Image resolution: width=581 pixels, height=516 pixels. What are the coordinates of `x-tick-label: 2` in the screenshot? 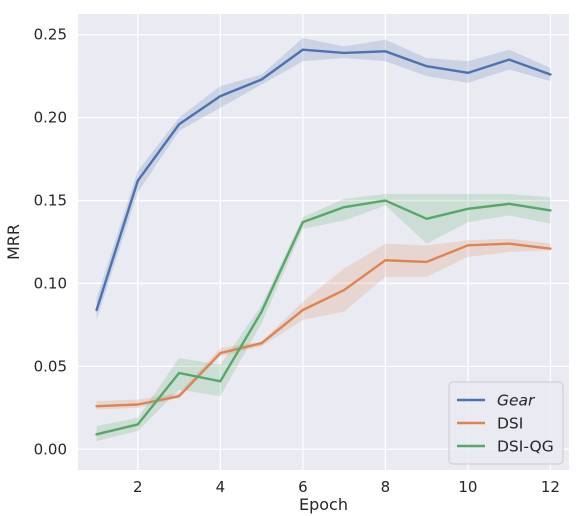 It's located at (138, 487).